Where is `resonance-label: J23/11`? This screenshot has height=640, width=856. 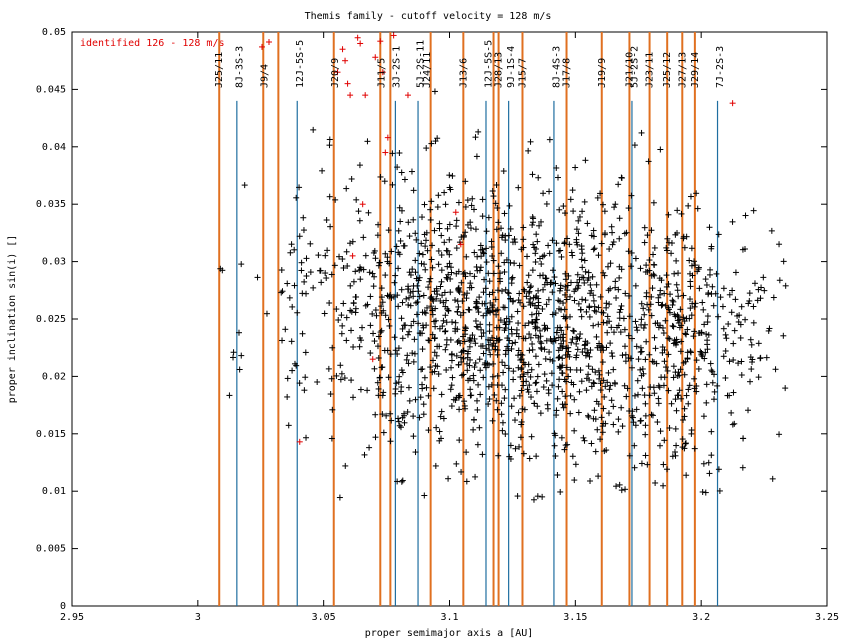
resonance-label: J23/11 is located at coordinates (650, 70).